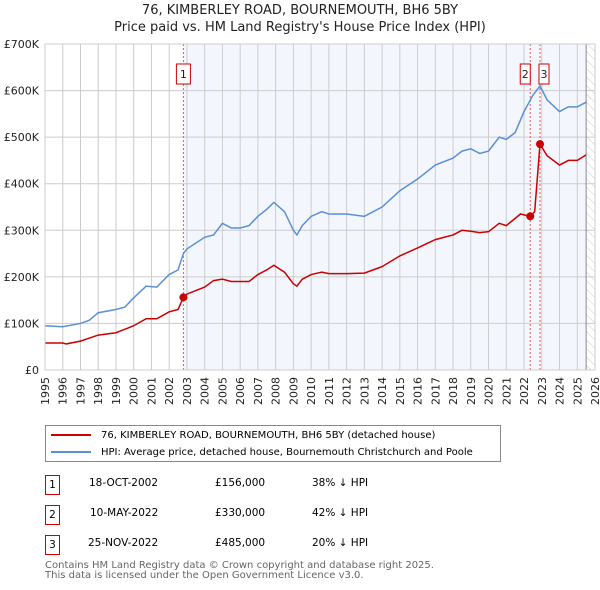 This screenshot has height=590, width=600. Describe the element at coordinates (205, 391) in the screenshot. I see `x-tick-label: 2004` at that location.